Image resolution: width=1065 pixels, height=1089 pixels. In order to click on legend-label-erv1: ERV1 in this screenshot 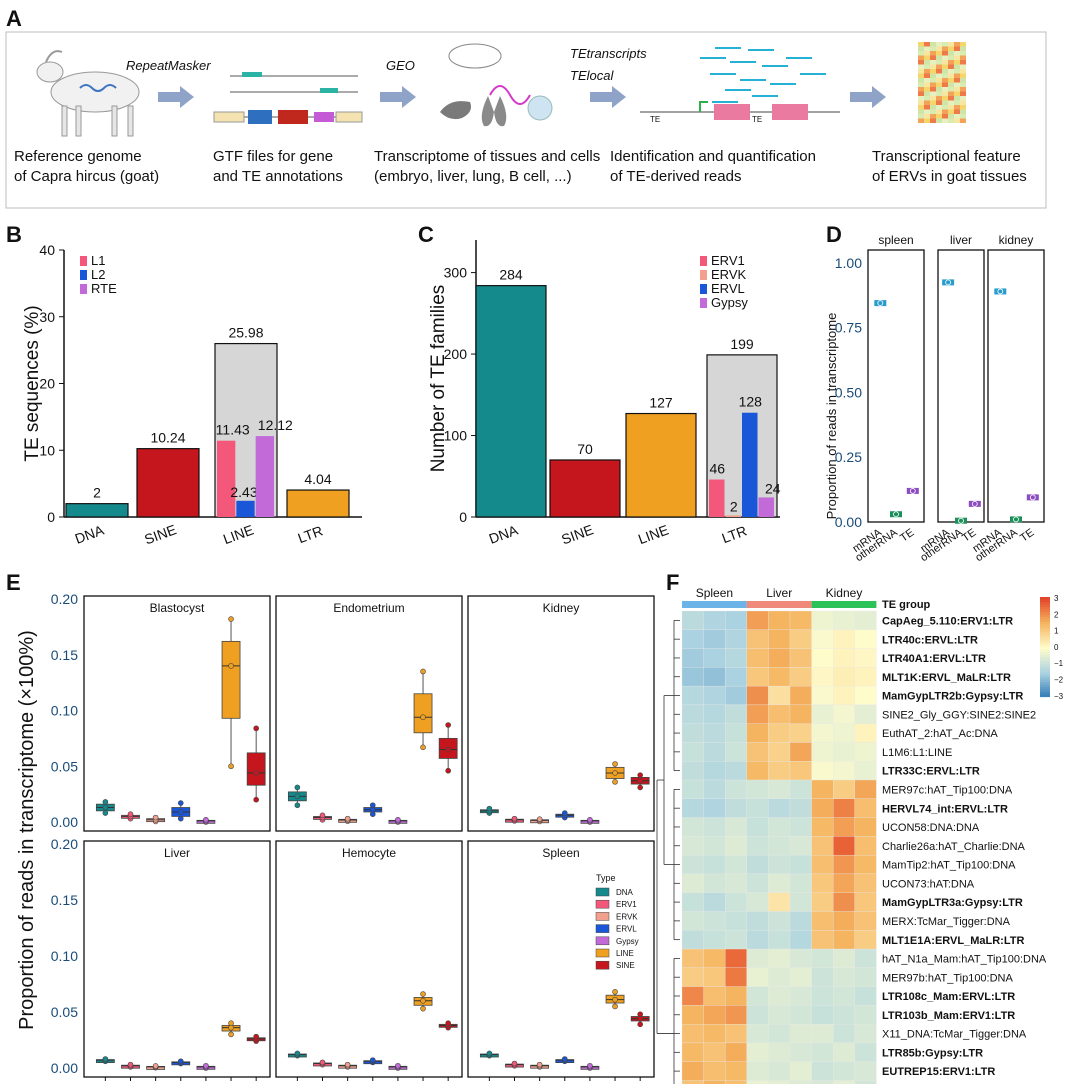, I will do `click(728, 260)`.